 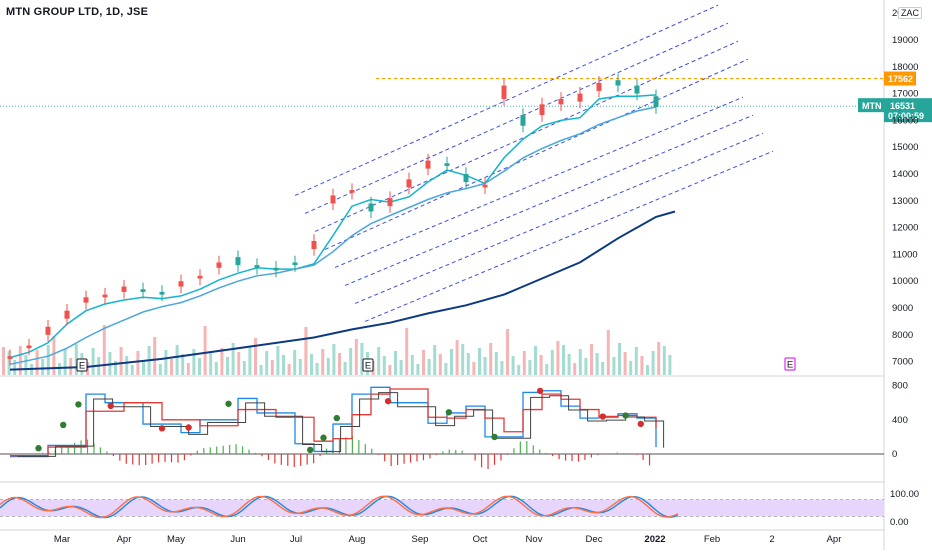 I want to click on last-price-tag, so click(x=908, y=110).